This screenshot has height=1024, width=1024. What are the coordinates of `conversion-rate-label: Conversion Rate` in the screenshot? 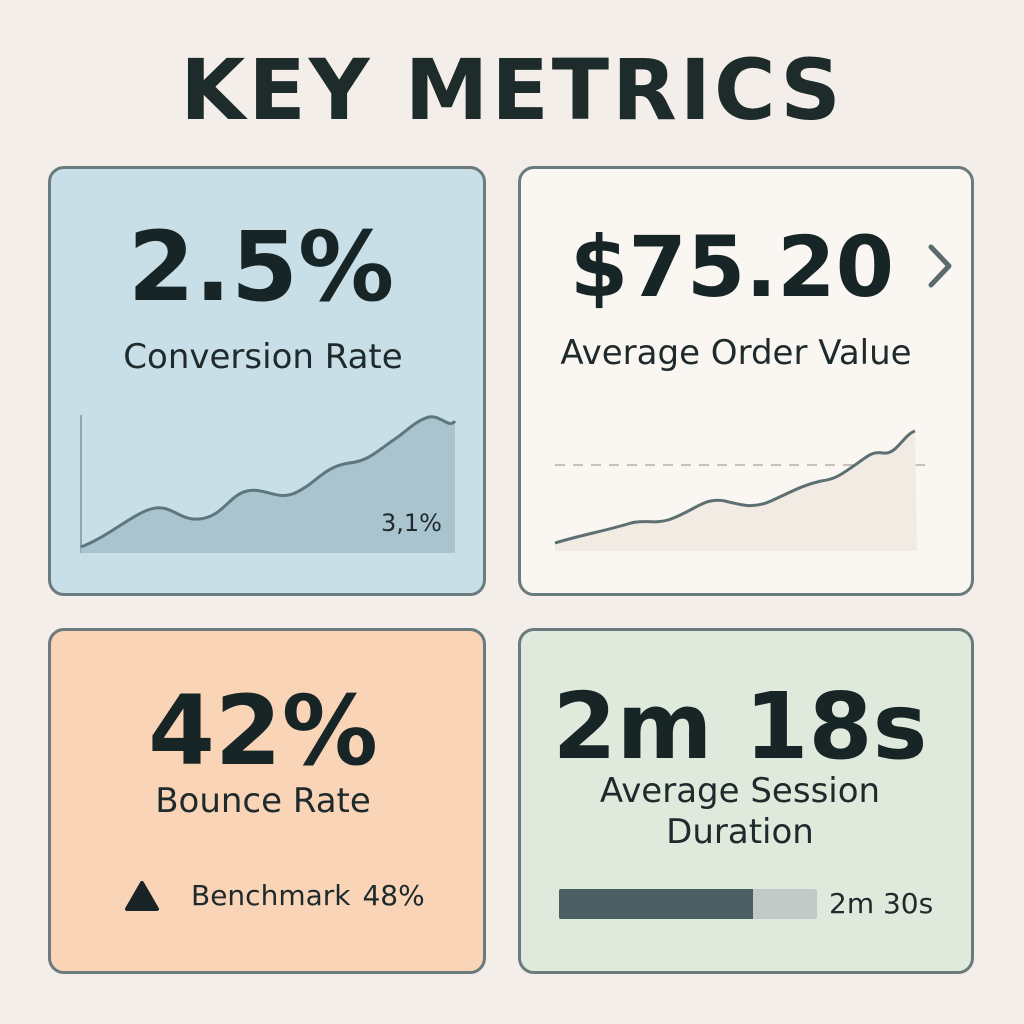 It's located at (263, 357).